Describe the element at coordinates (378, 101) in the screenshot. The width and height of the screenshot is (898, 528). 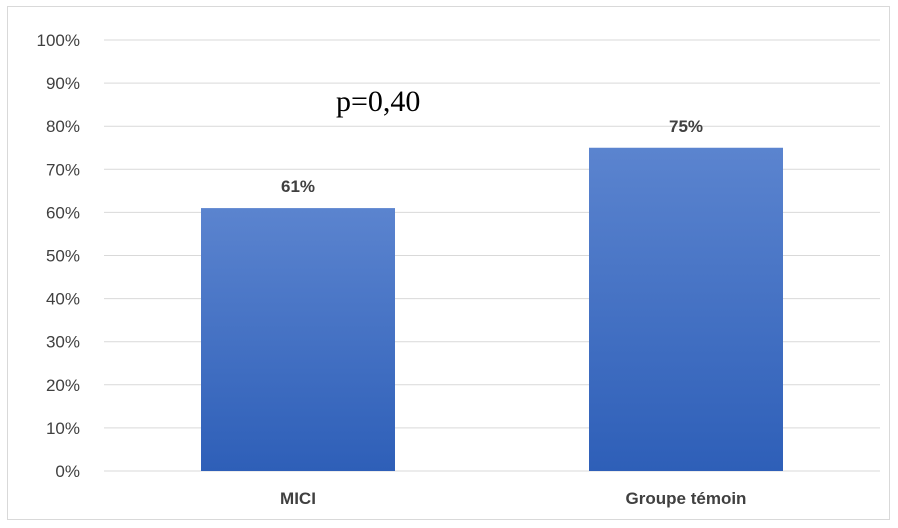
I see `p-value-annotation: p=0,40` at that location.